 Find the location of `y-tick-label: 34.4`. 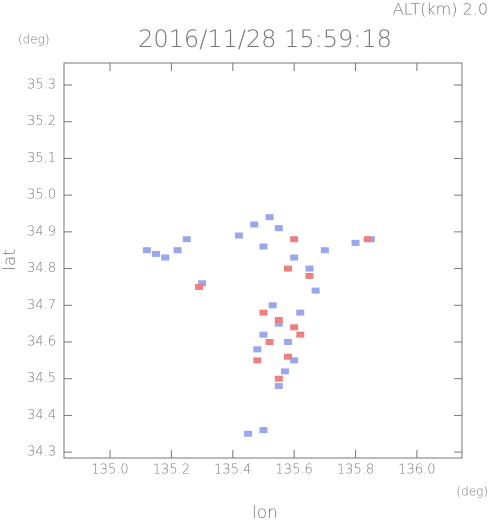

y-tick-label: 34.4 is located at coordinates (41, 415).